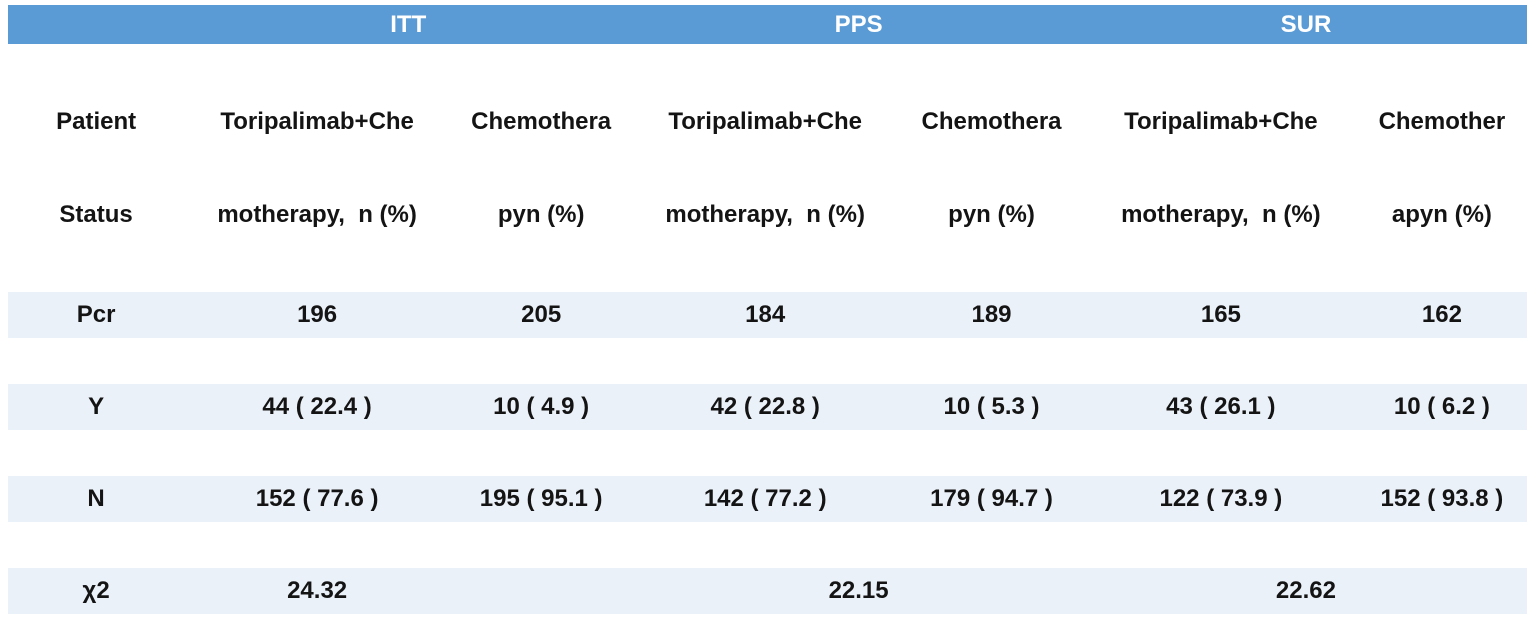 This screenshot has height=629, width=1536. Describe the element at coordinates (96, 315) in the screenshot. I see `row-label: Pcr` at that location.